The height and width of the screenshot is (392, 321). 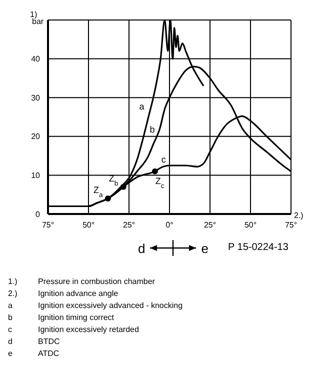 I want to click on text: P 15-0224-13, so click(x=258, y=247).